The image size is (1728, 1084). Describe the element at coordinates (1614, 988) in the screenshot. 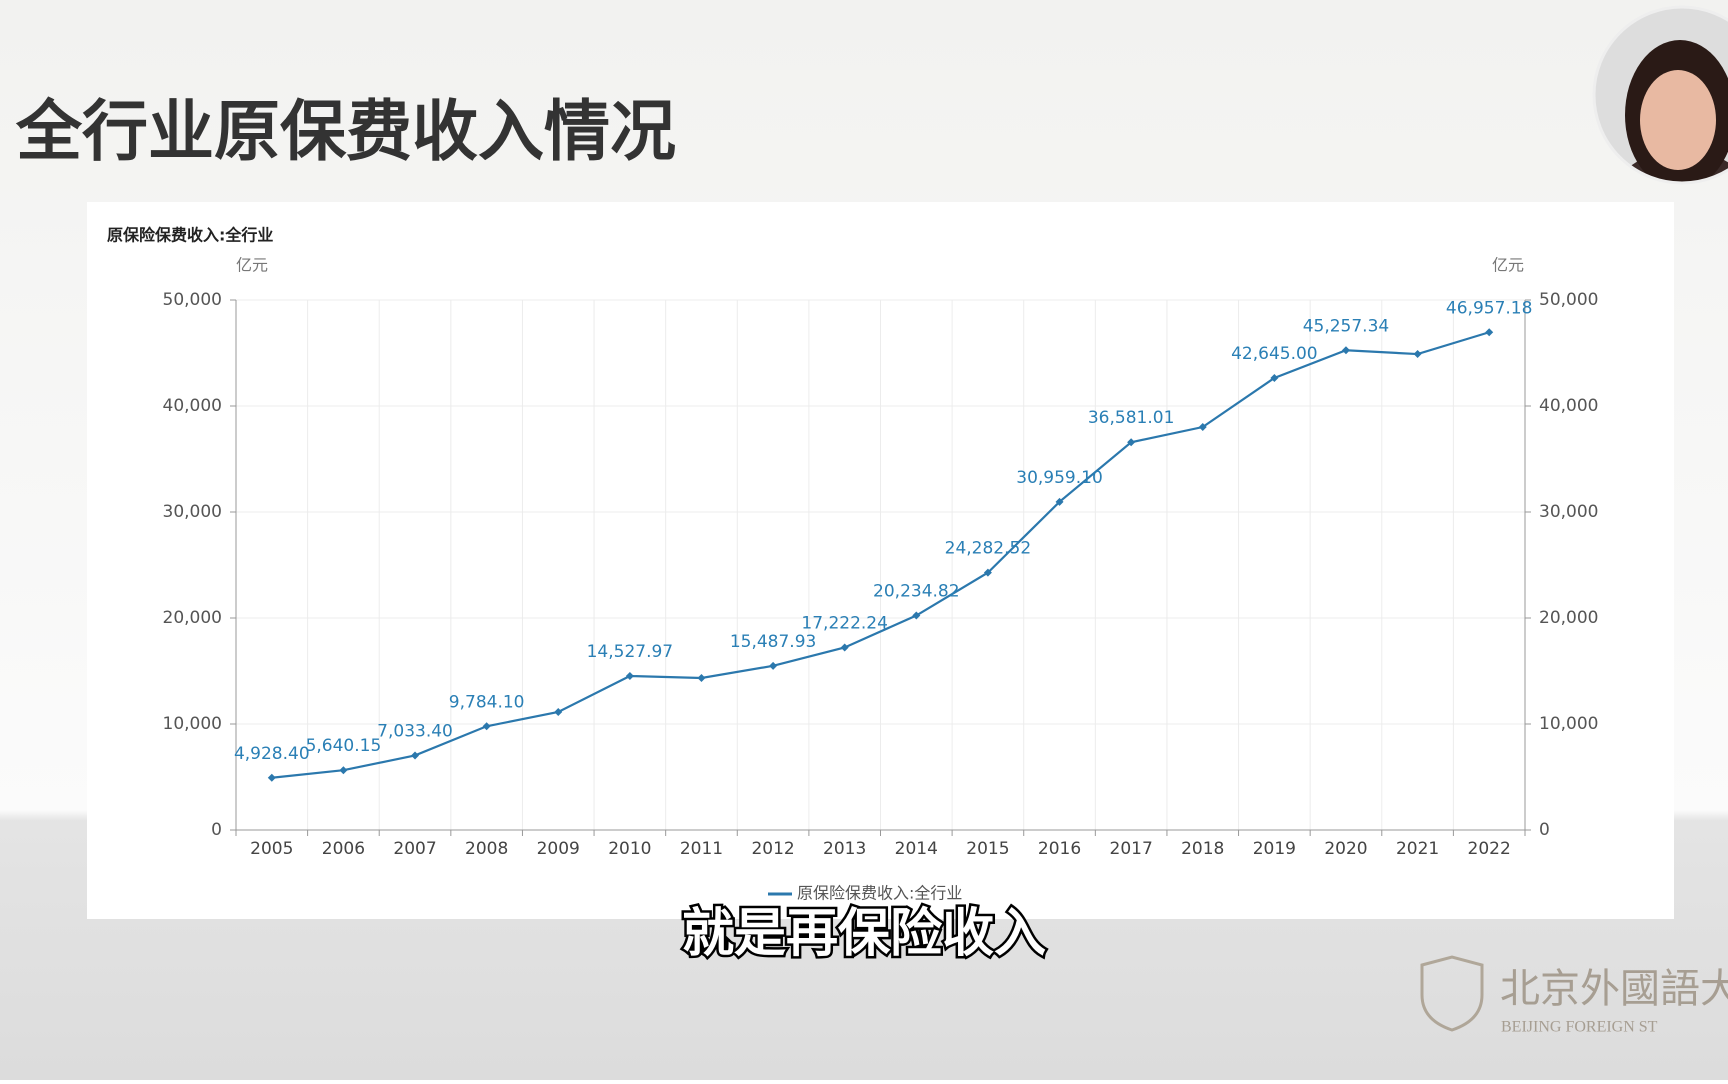

I see `logo-text: 北京外國語大` at that location.